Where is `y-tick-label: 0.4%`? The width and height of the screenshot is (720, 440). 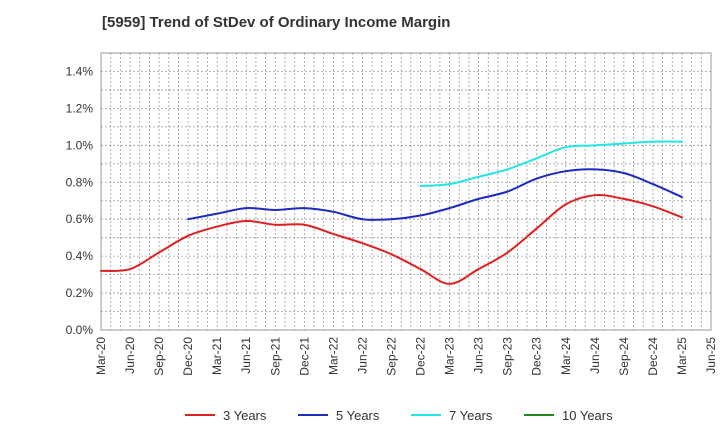
y-tick-label: 0.4% is located at coordinates (80, 256).